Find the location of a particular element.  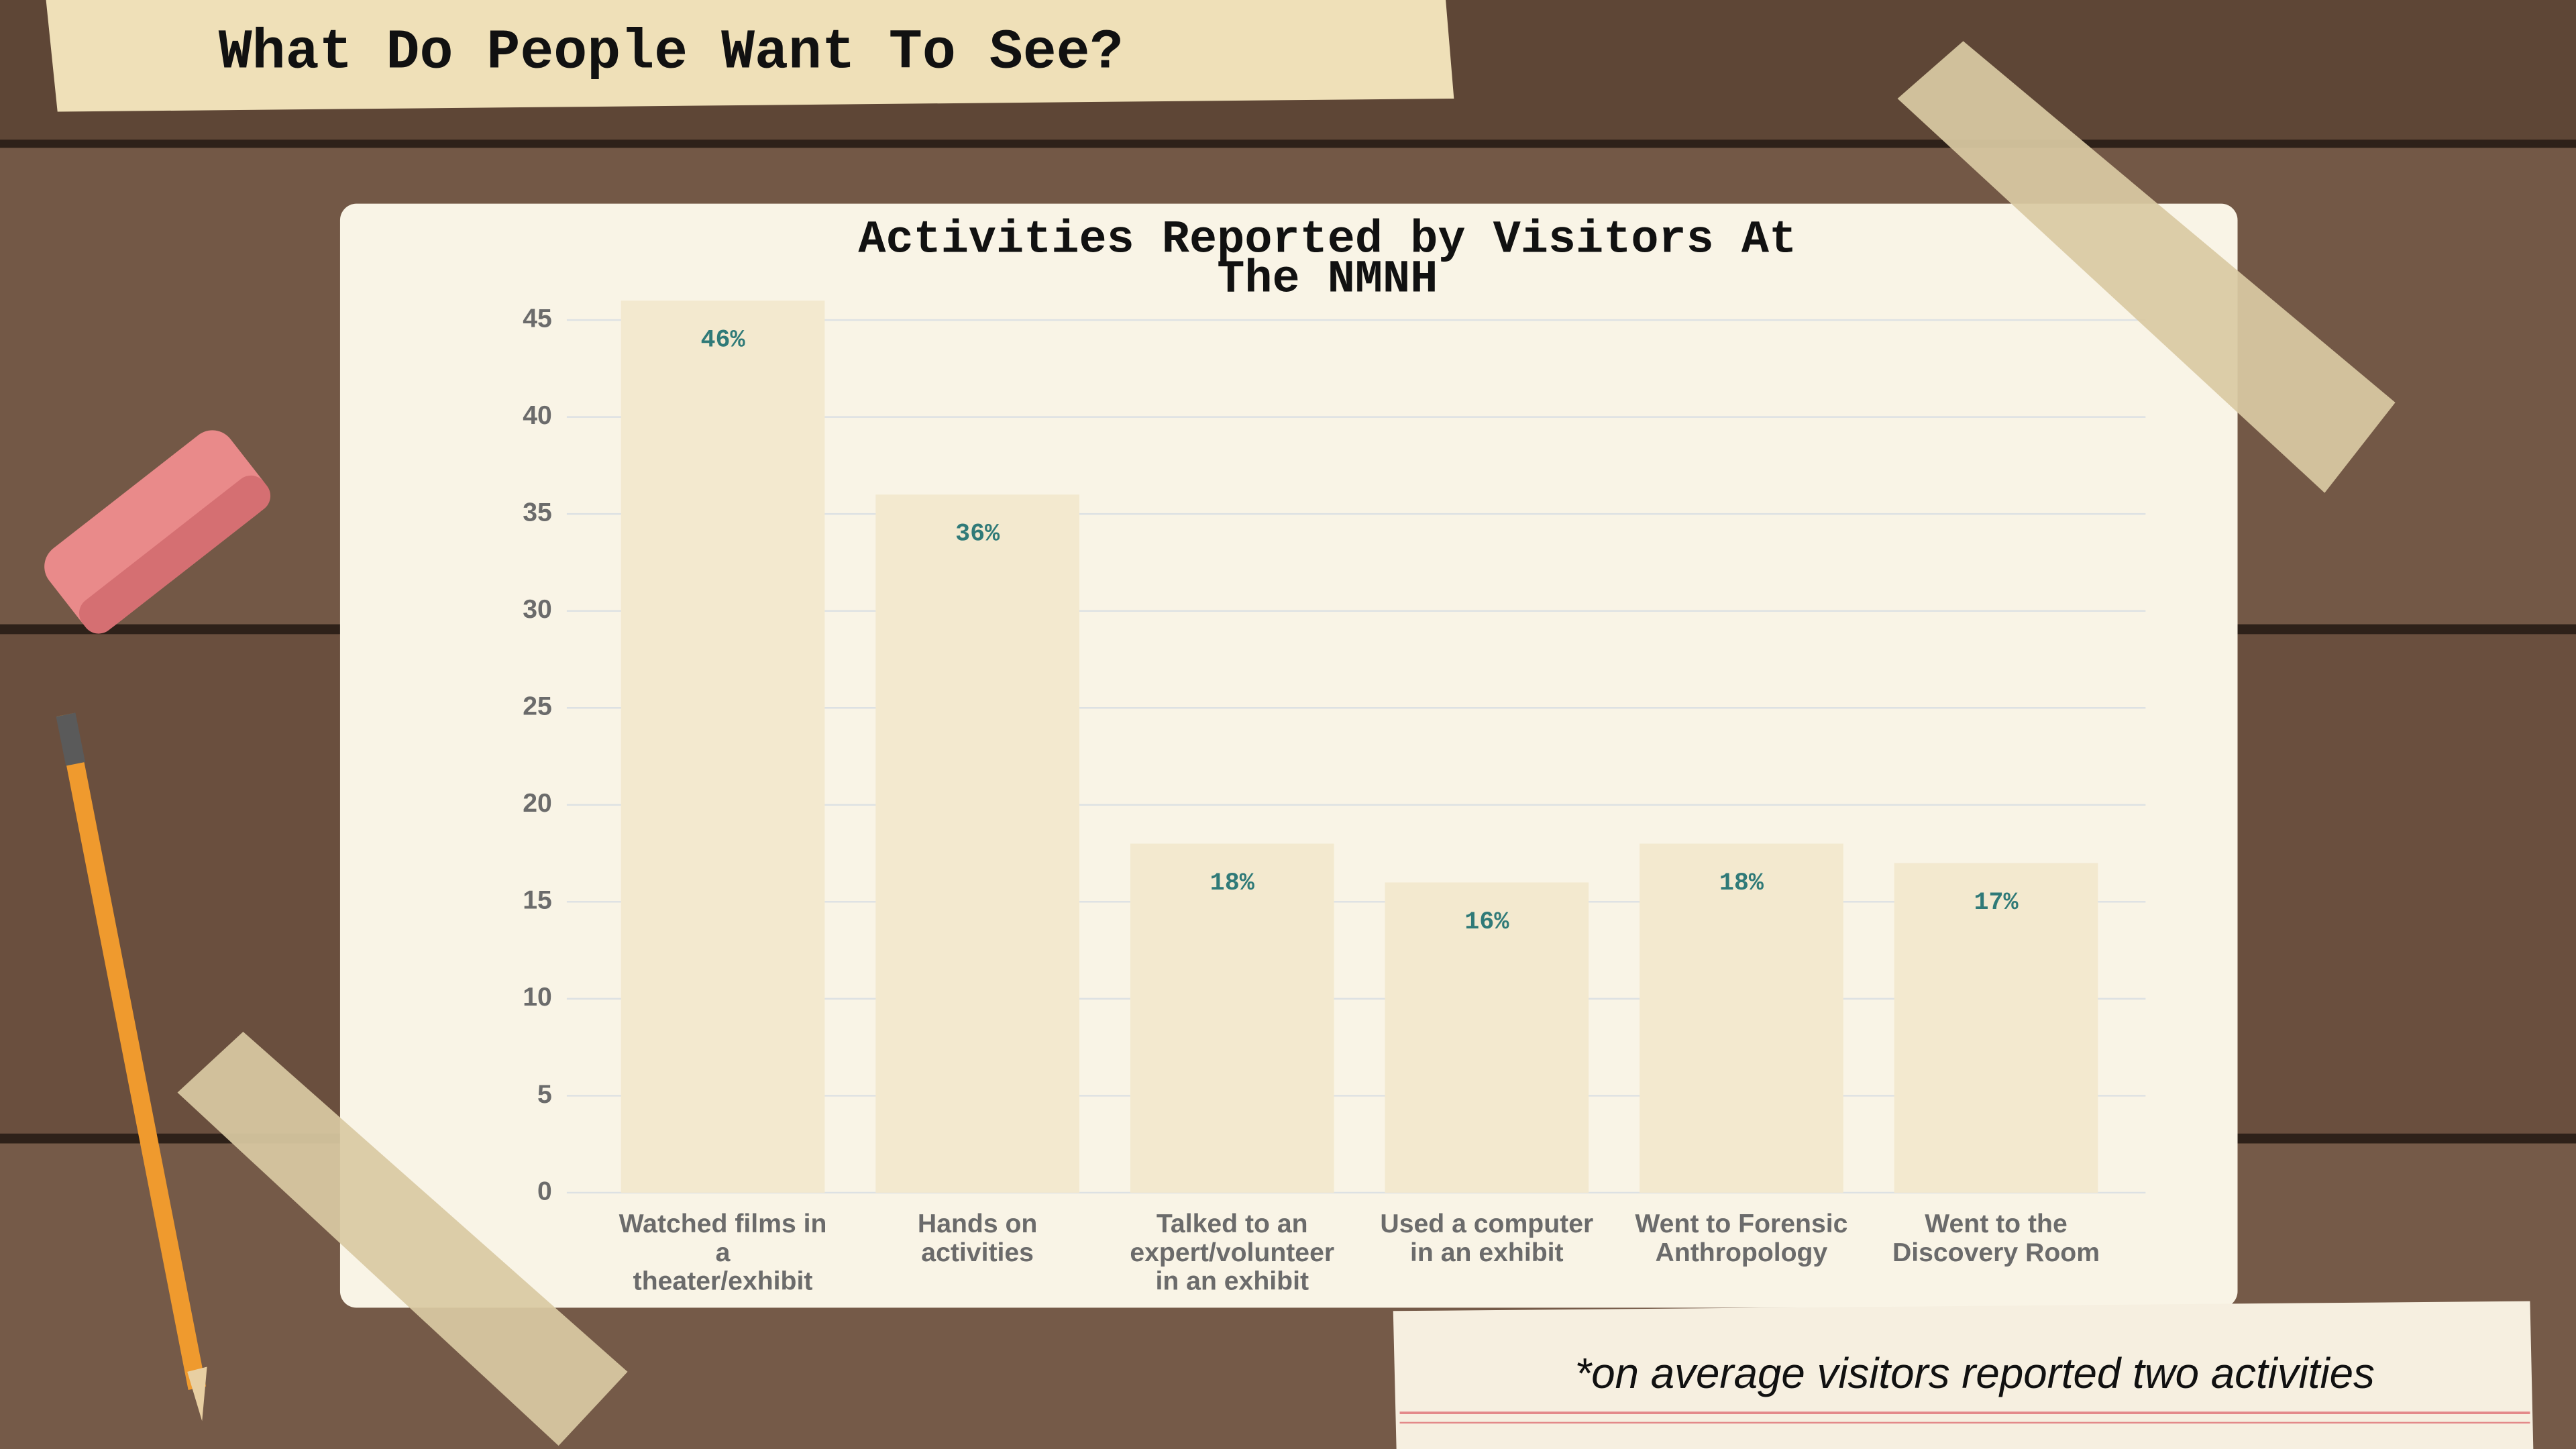

x-tick-label: Watched films in a theater/exhibit is located at coordinates (723, 1253).